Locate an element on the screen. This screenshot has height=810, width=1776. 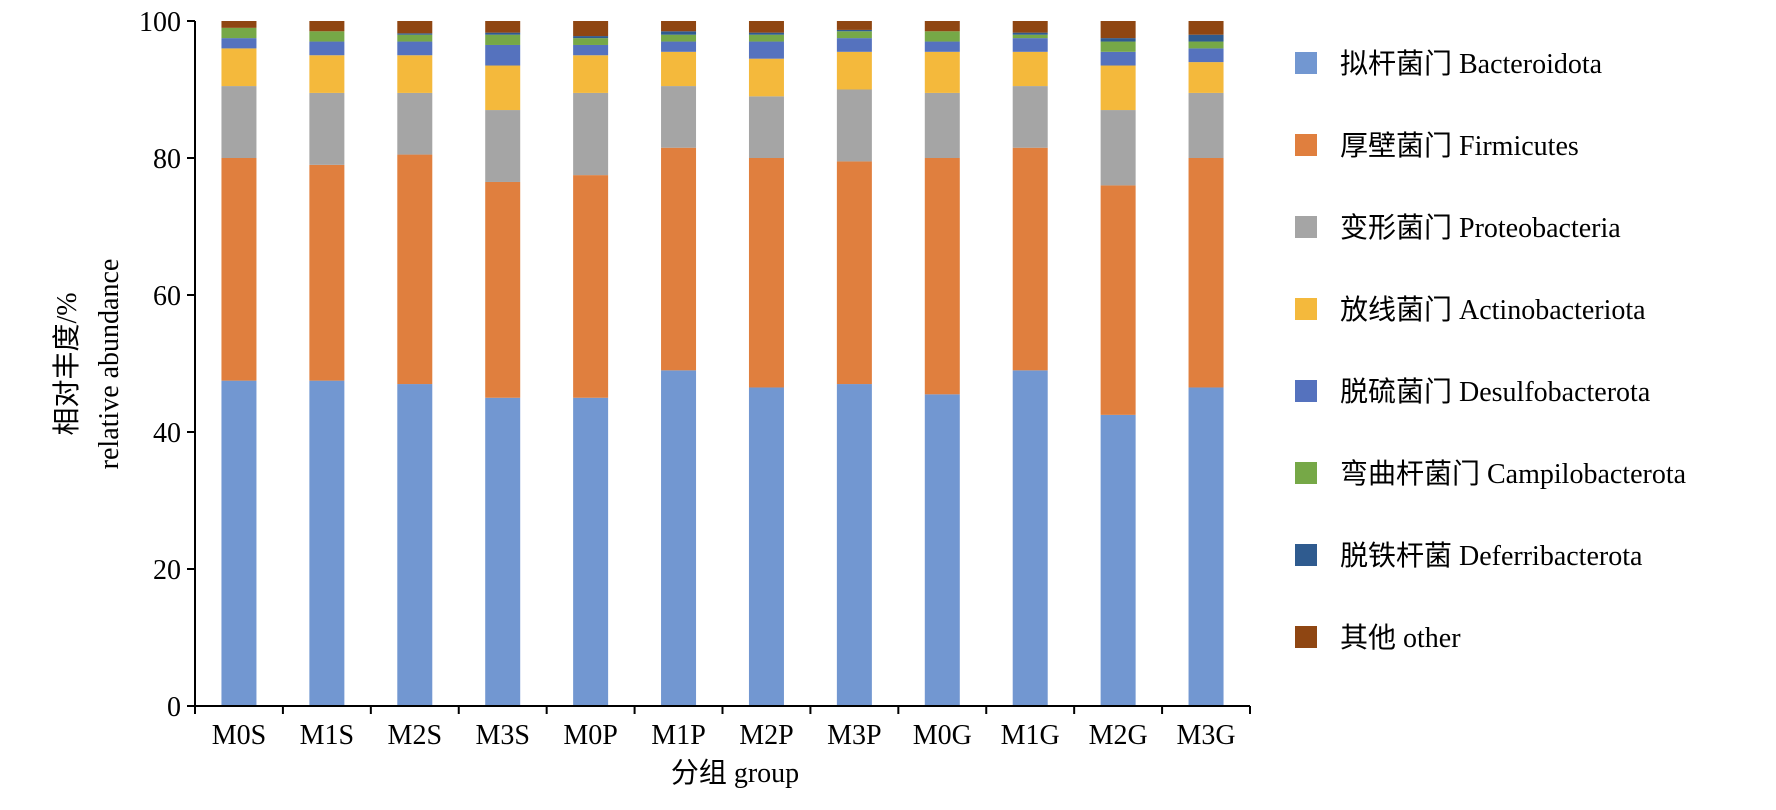
legend-label: 其他 other is located at coordinates (1400, 638).